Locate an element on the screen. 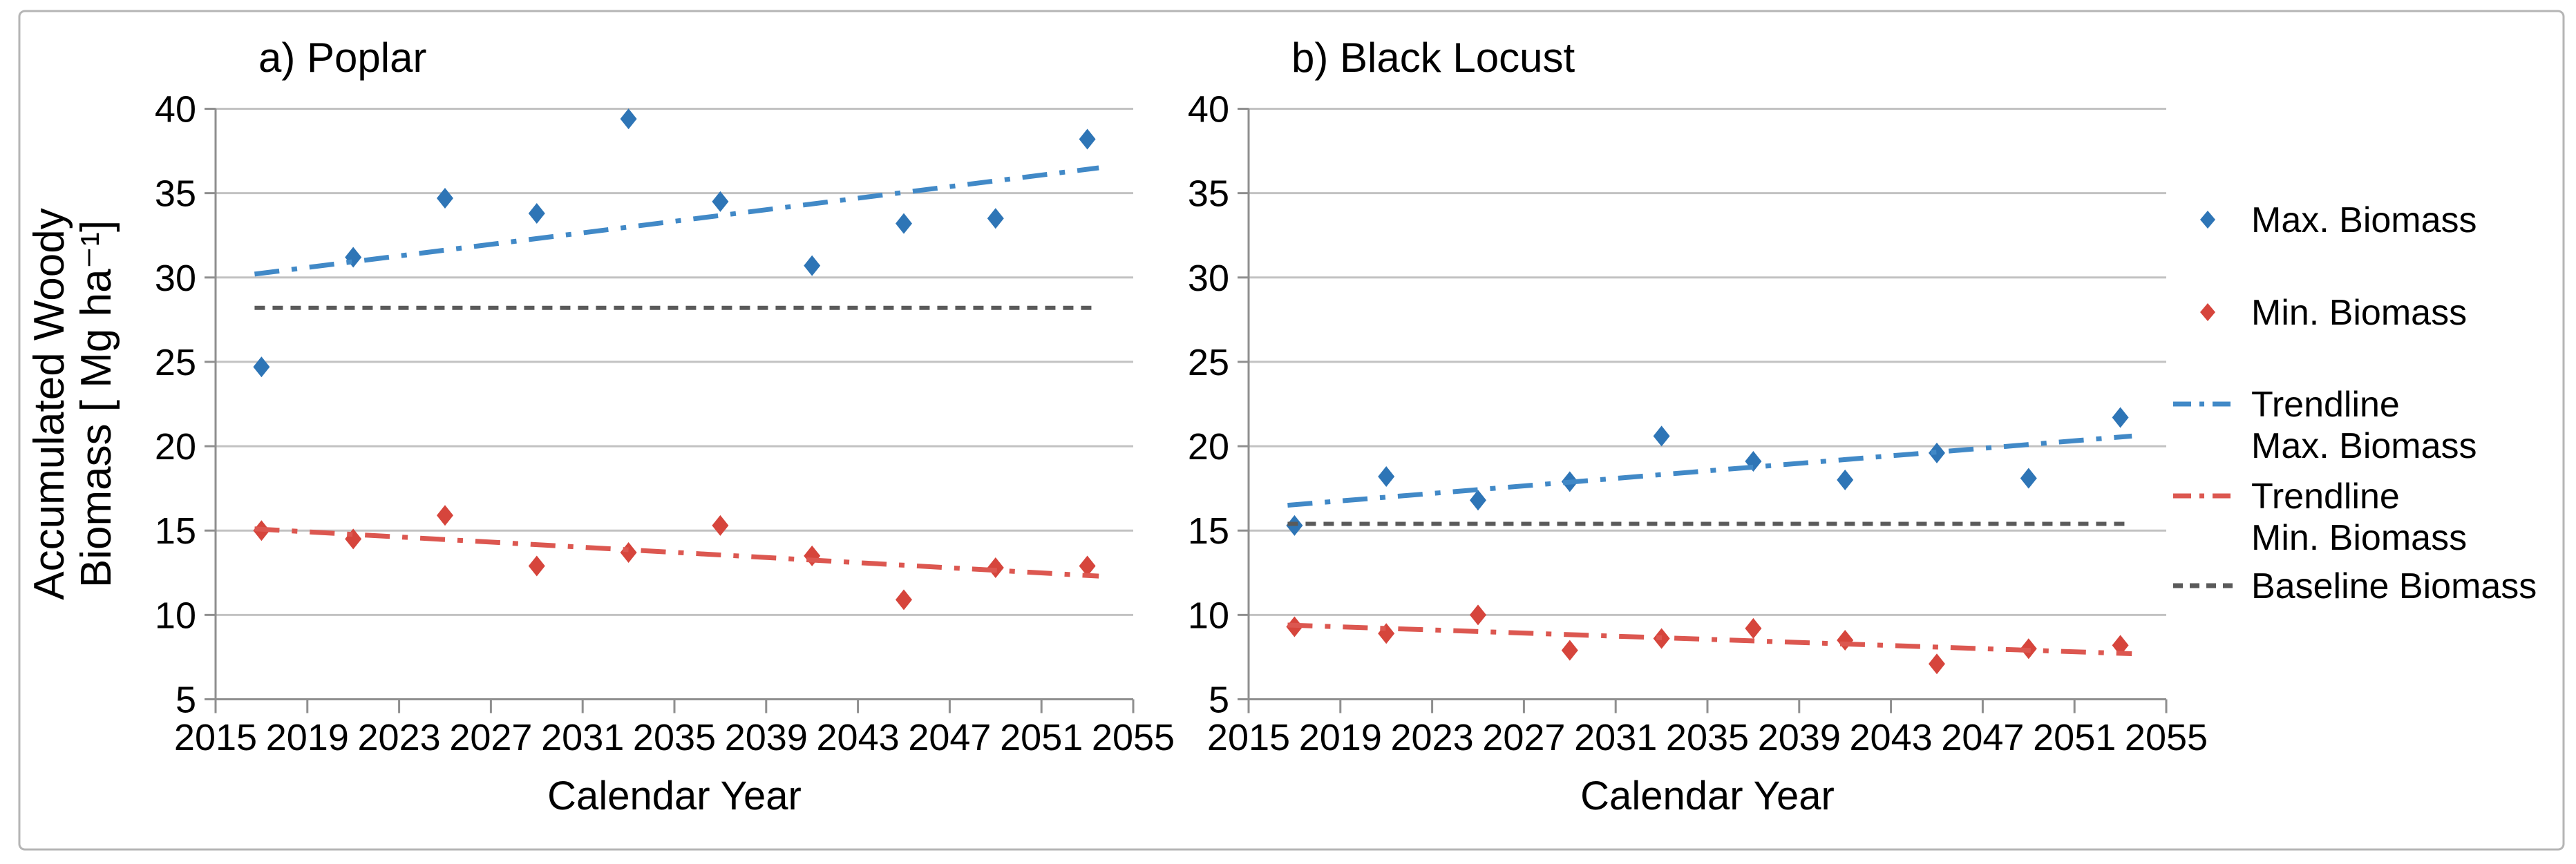 The height and width of the screenshot is (864, 2576). x-tick-label: 2031 is located at coordinates (1615, 738).